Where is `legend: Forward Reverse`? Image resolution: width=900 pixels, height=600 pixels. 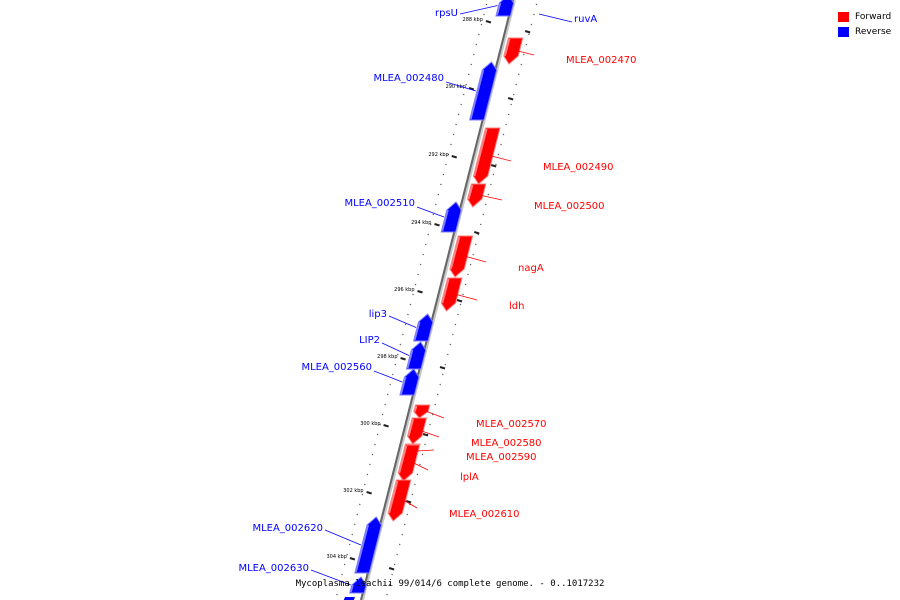
legend: Forward Reverse is located at coordinates (864, 24).